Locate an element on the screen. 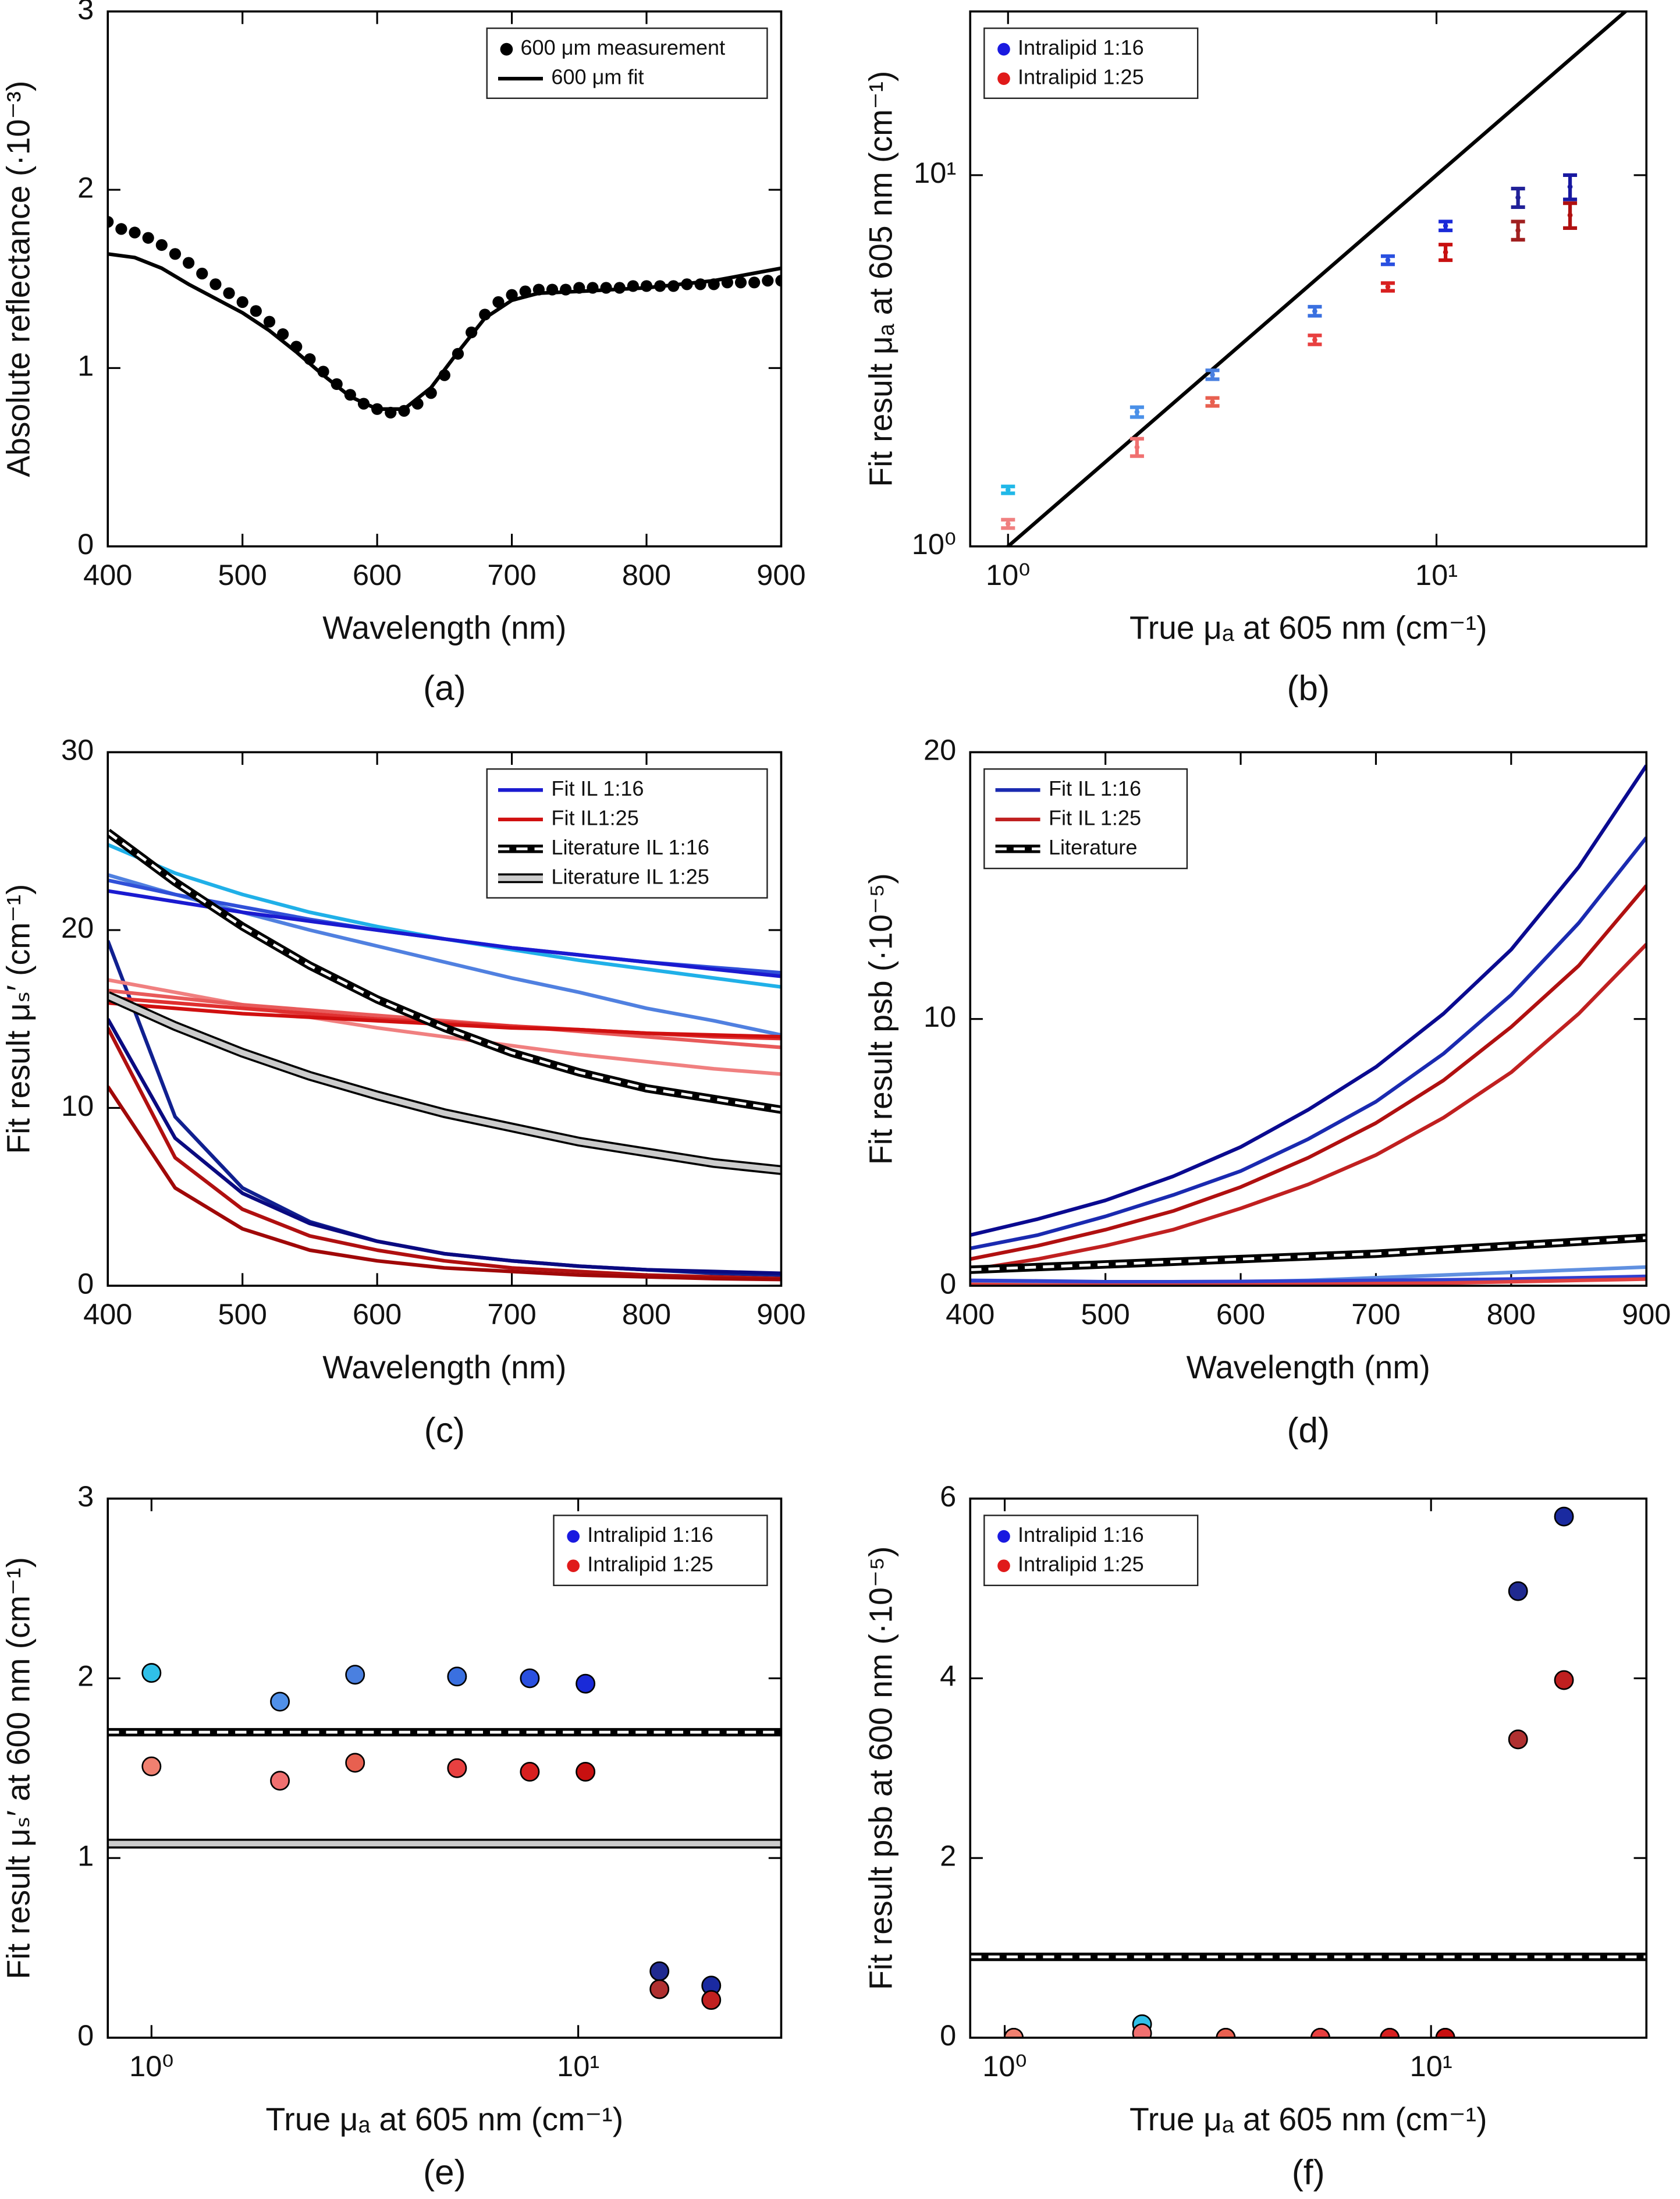 This screenshot has height=2199, width=1680. line-dash is located at coordinates (445, 971).